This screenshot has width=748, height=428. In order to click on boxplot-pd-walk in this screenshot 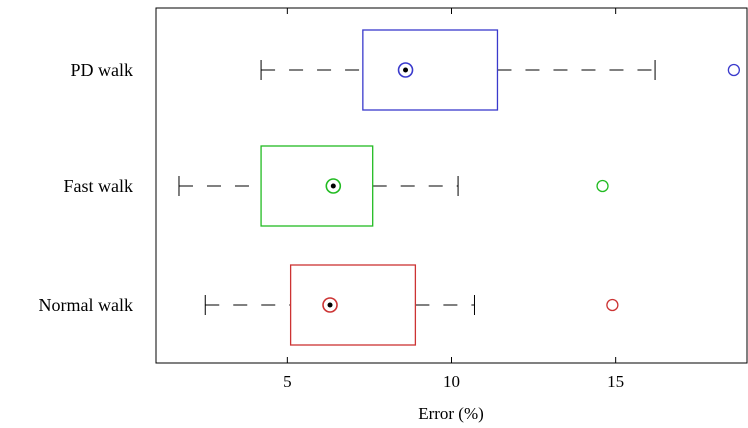, I will do `click(500, 70)`.